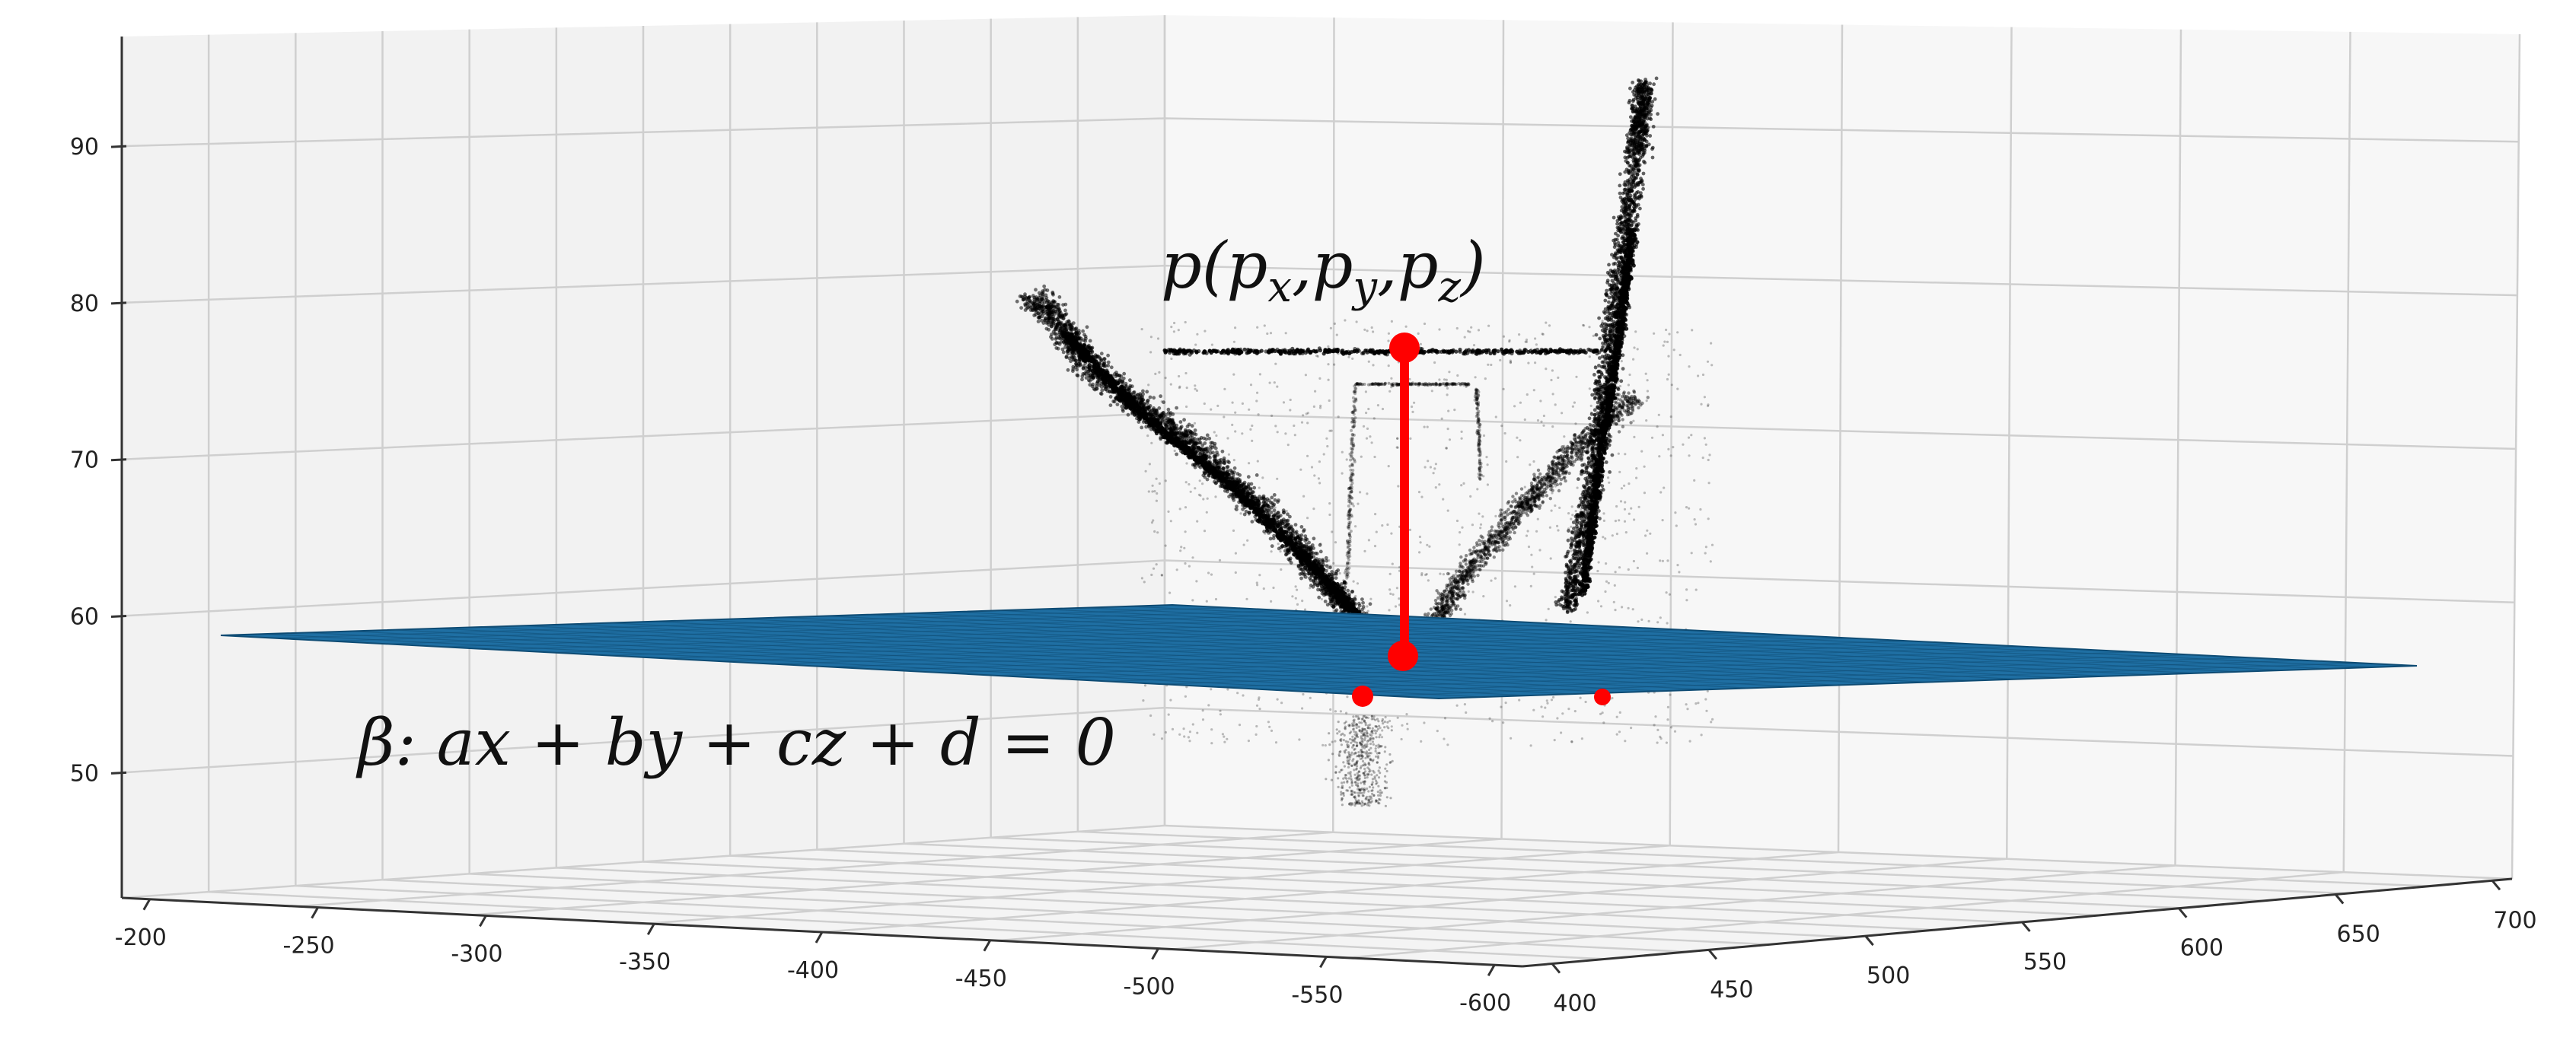 This screenshot has width=2576, height=1047. I want to click on z-tick-label: 60, so click(85, 617).